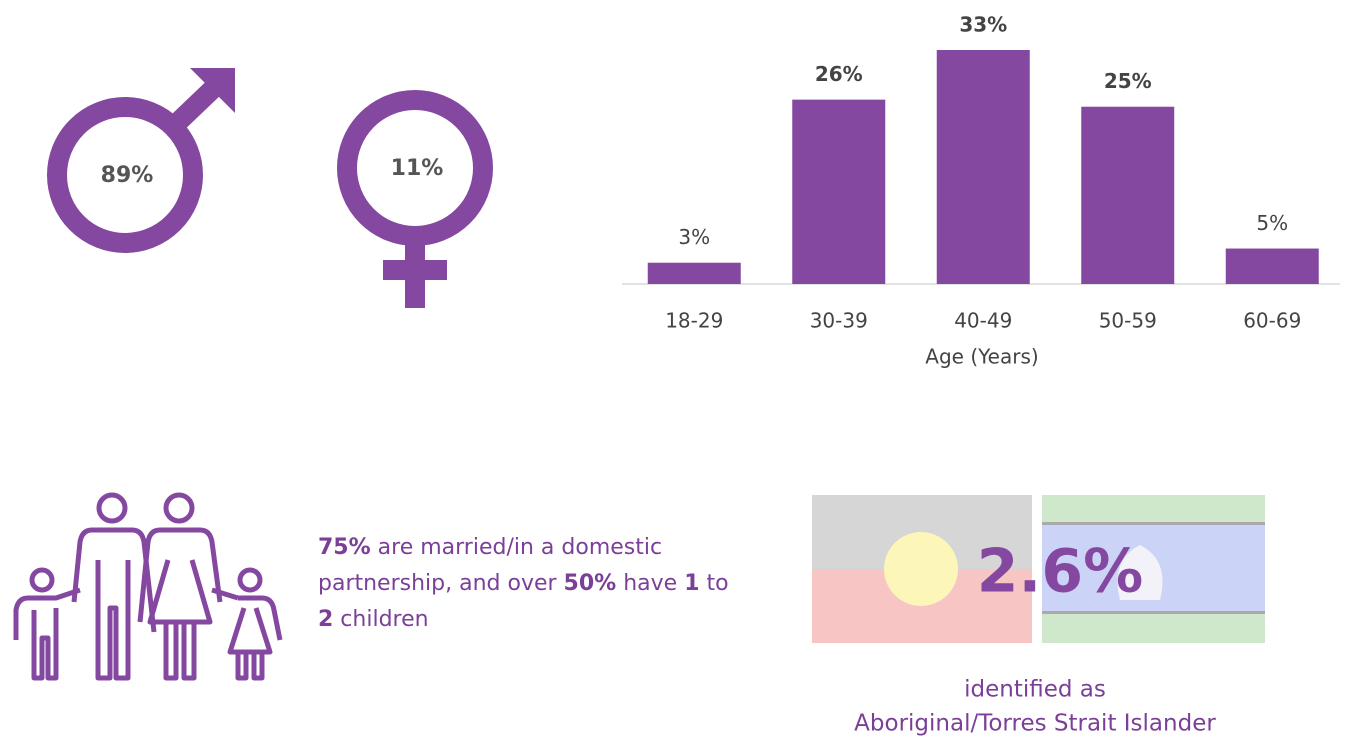 The height and width of the screenshot is (736, 1350). Describe the element at coordinates (344, 547) in the screenshot. I see `family-text-segment: 75%` at that location.